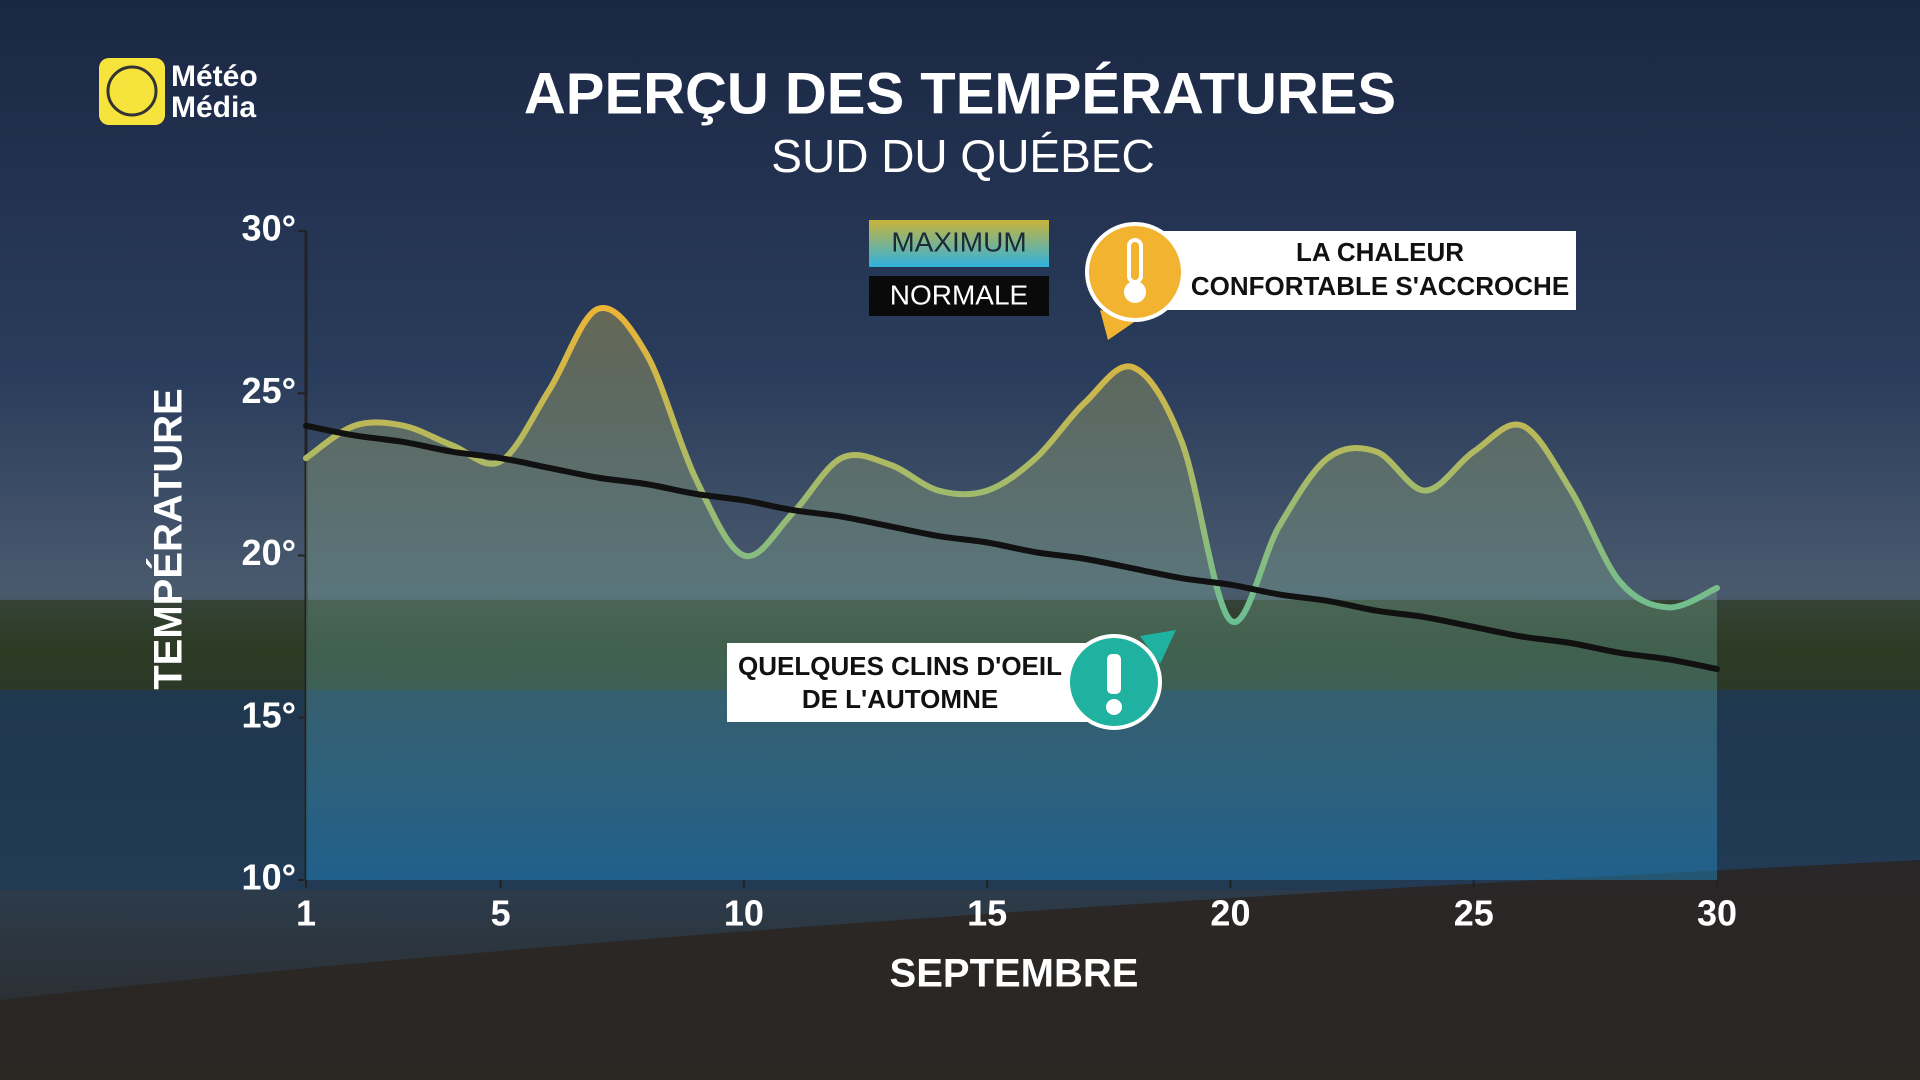 The image size is (1920, 1080). What do you see at coordinates (132, 91) in the screenshot?
I see `logo-globe` at bounding box center [132, 91].